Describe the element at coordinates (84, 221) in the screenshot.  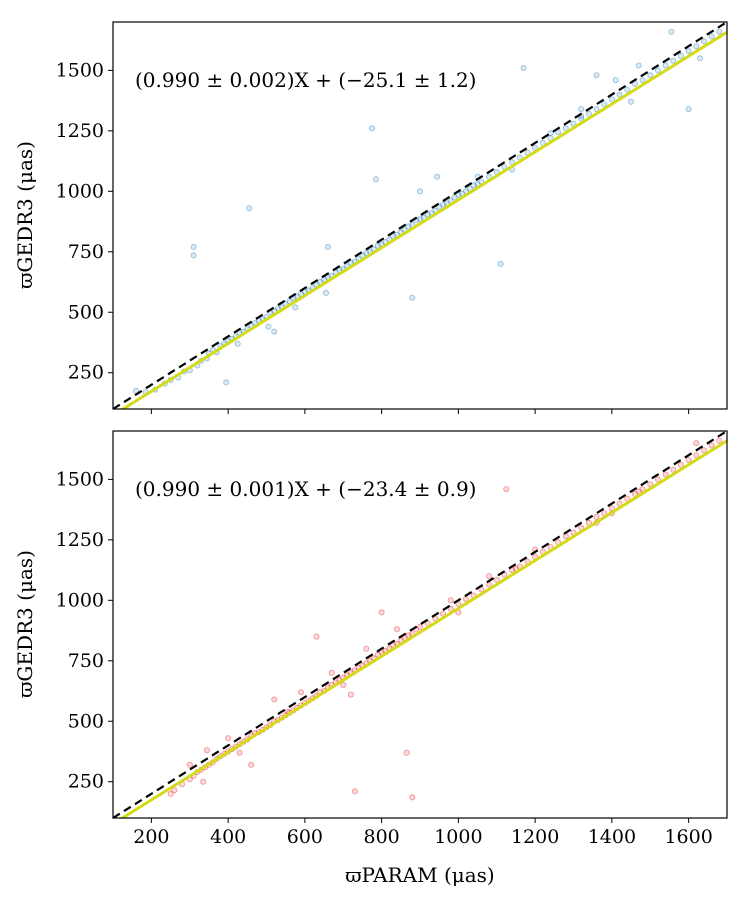
I see `y-axis-top: 250 500 750 1000 1250 1500` at that location.